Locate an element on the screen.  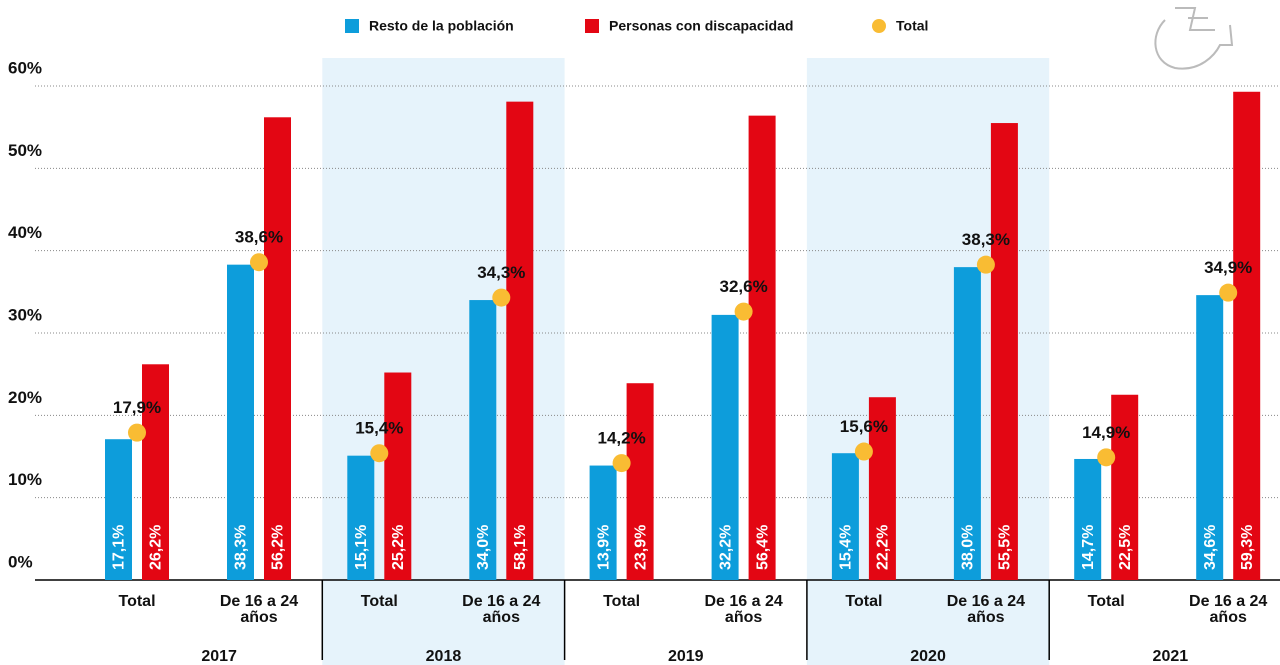
y-tick-label: 0% is located at coordinates (20, 561).